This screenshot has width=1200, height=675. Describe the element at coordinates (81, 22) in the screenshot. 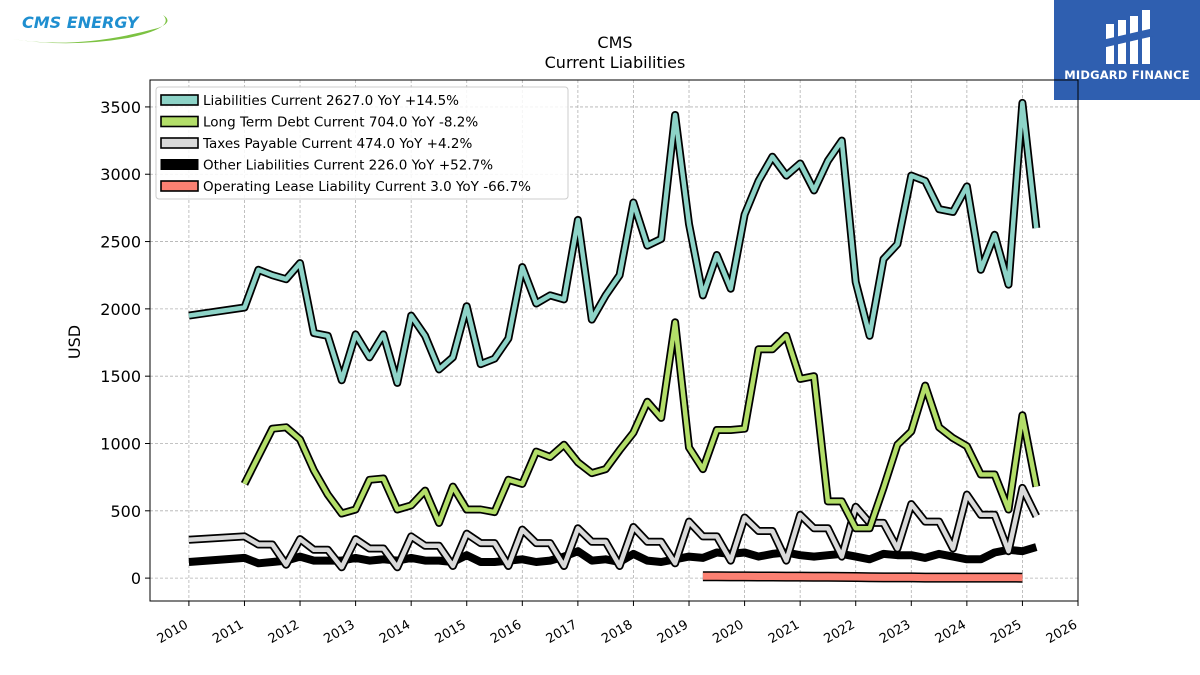

I see `left-logo-text: CMS ENERGY` at that location.